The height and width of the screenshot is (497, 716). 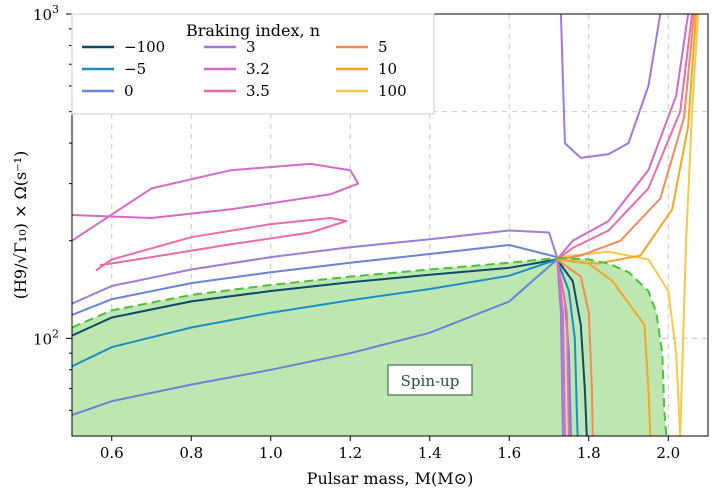 I want to click on legend-box, so click(x=253, y=64).